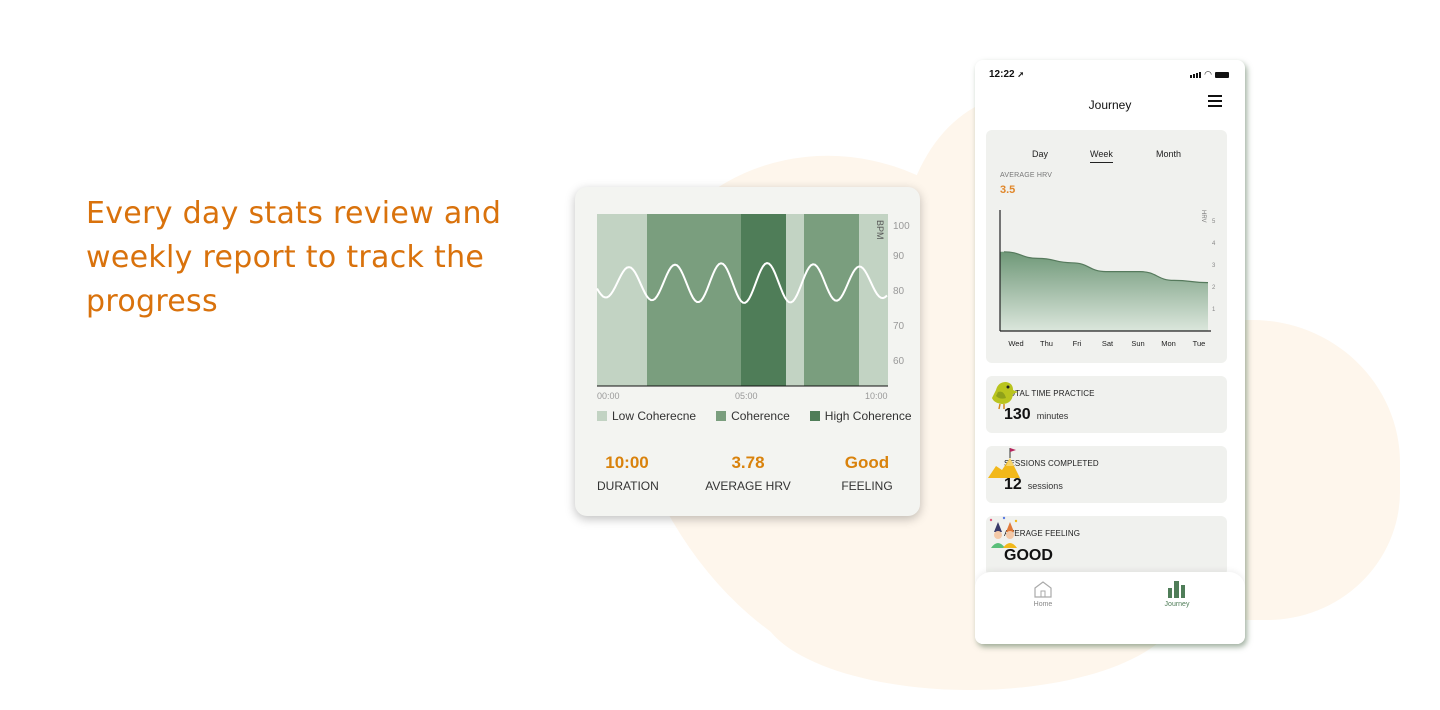 This screenshot has height=710, width=1440. What do you see at coordinates (1110, 608) in the screenshot?
I see `bottom-nav: Home Journey` at bounding box center [1110, 608].